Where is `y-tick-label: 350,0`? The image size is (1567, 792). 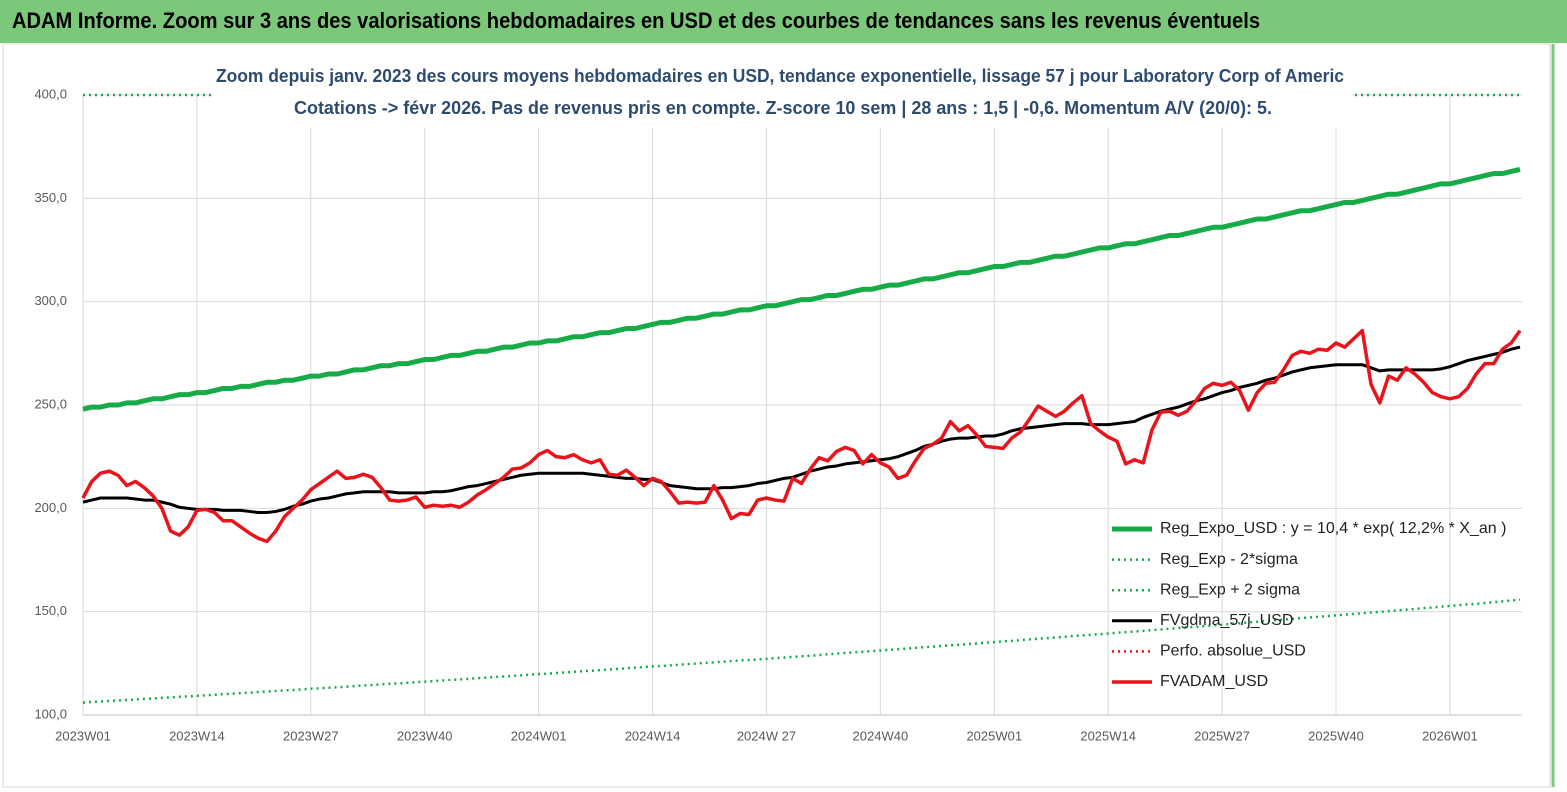 y-tick-label: 350,0 is located at coordinates (50, 197).